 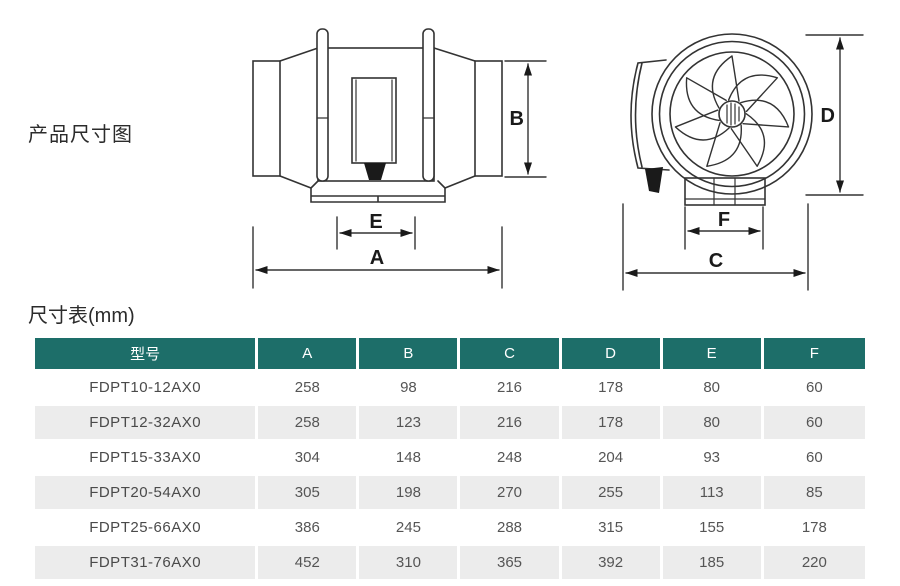 What do you see at coordinates (713, 528) in the screenshot?
I see `cell-value: 155` at bounding box center [713, 528].